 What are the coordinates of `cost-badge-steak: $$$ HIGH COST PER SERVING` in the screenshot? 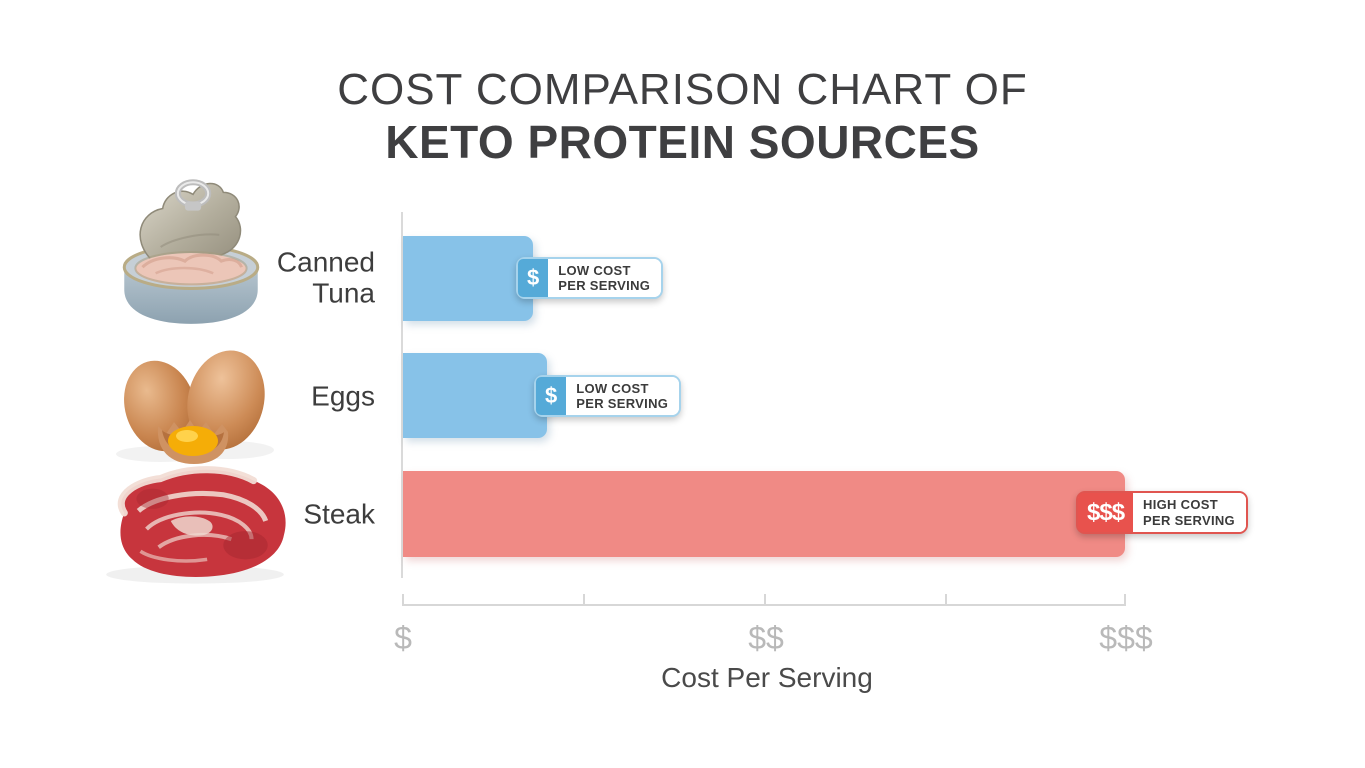 It's located at (1162, 512).